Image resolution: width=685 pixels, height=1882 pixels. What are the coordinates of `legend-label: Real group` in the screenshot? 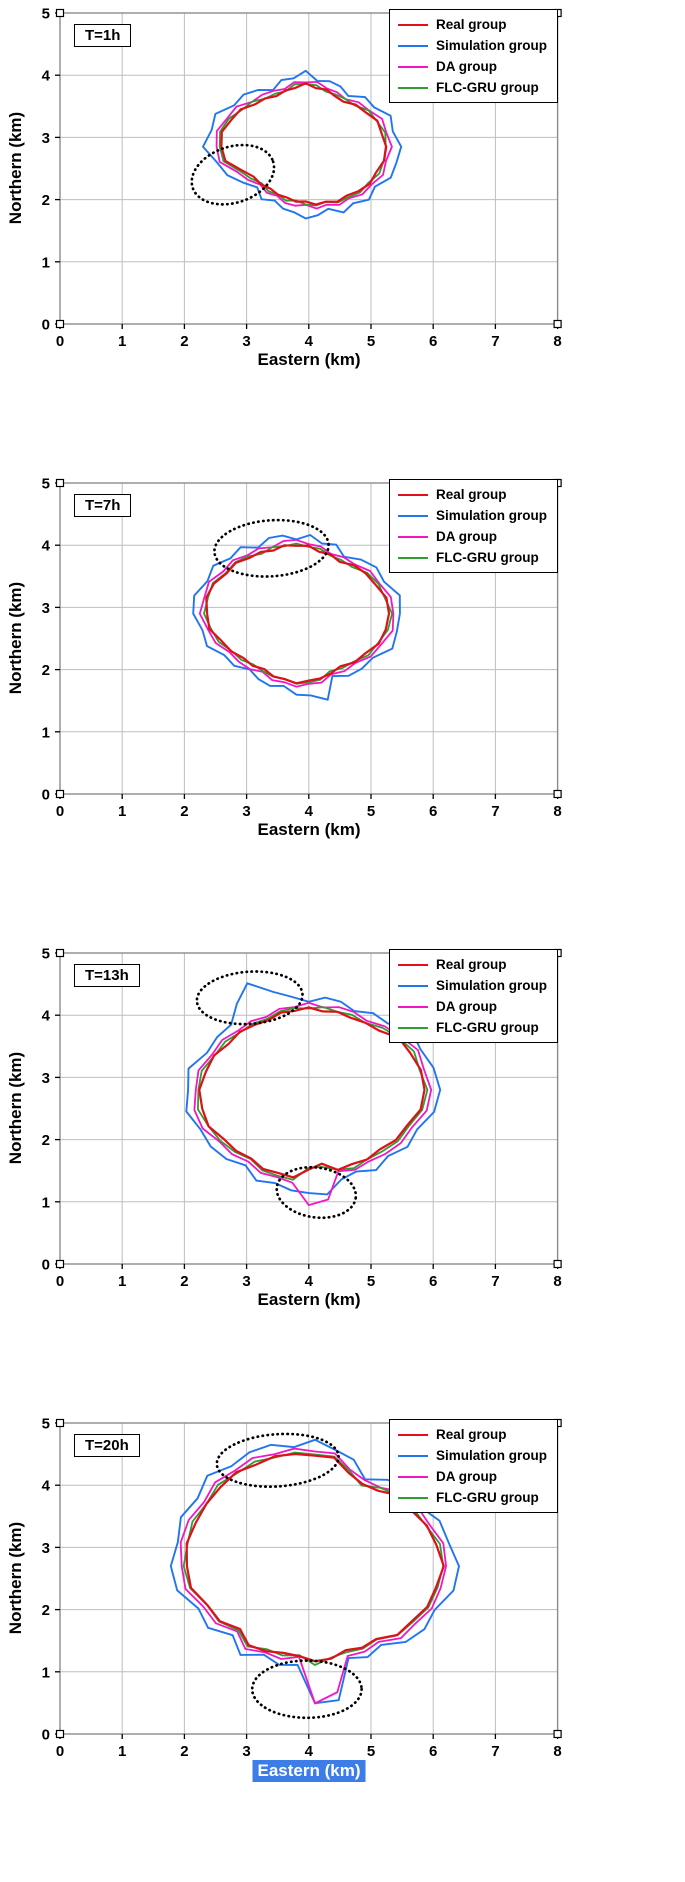 It's located at (471, 1434).